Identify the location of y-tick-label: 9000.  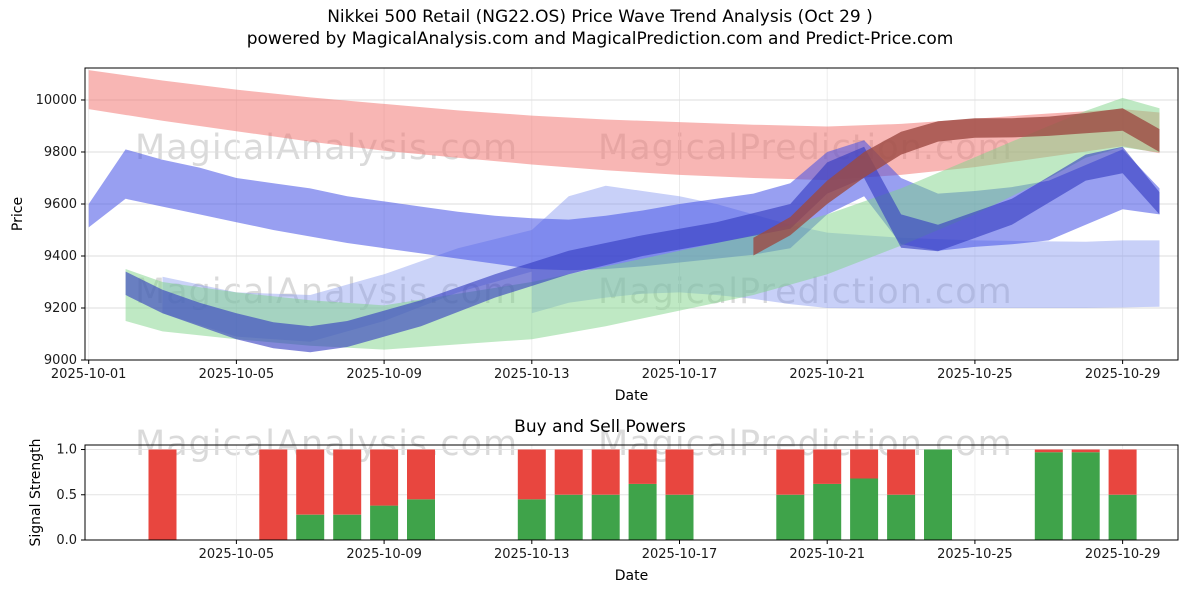
(60, 360).